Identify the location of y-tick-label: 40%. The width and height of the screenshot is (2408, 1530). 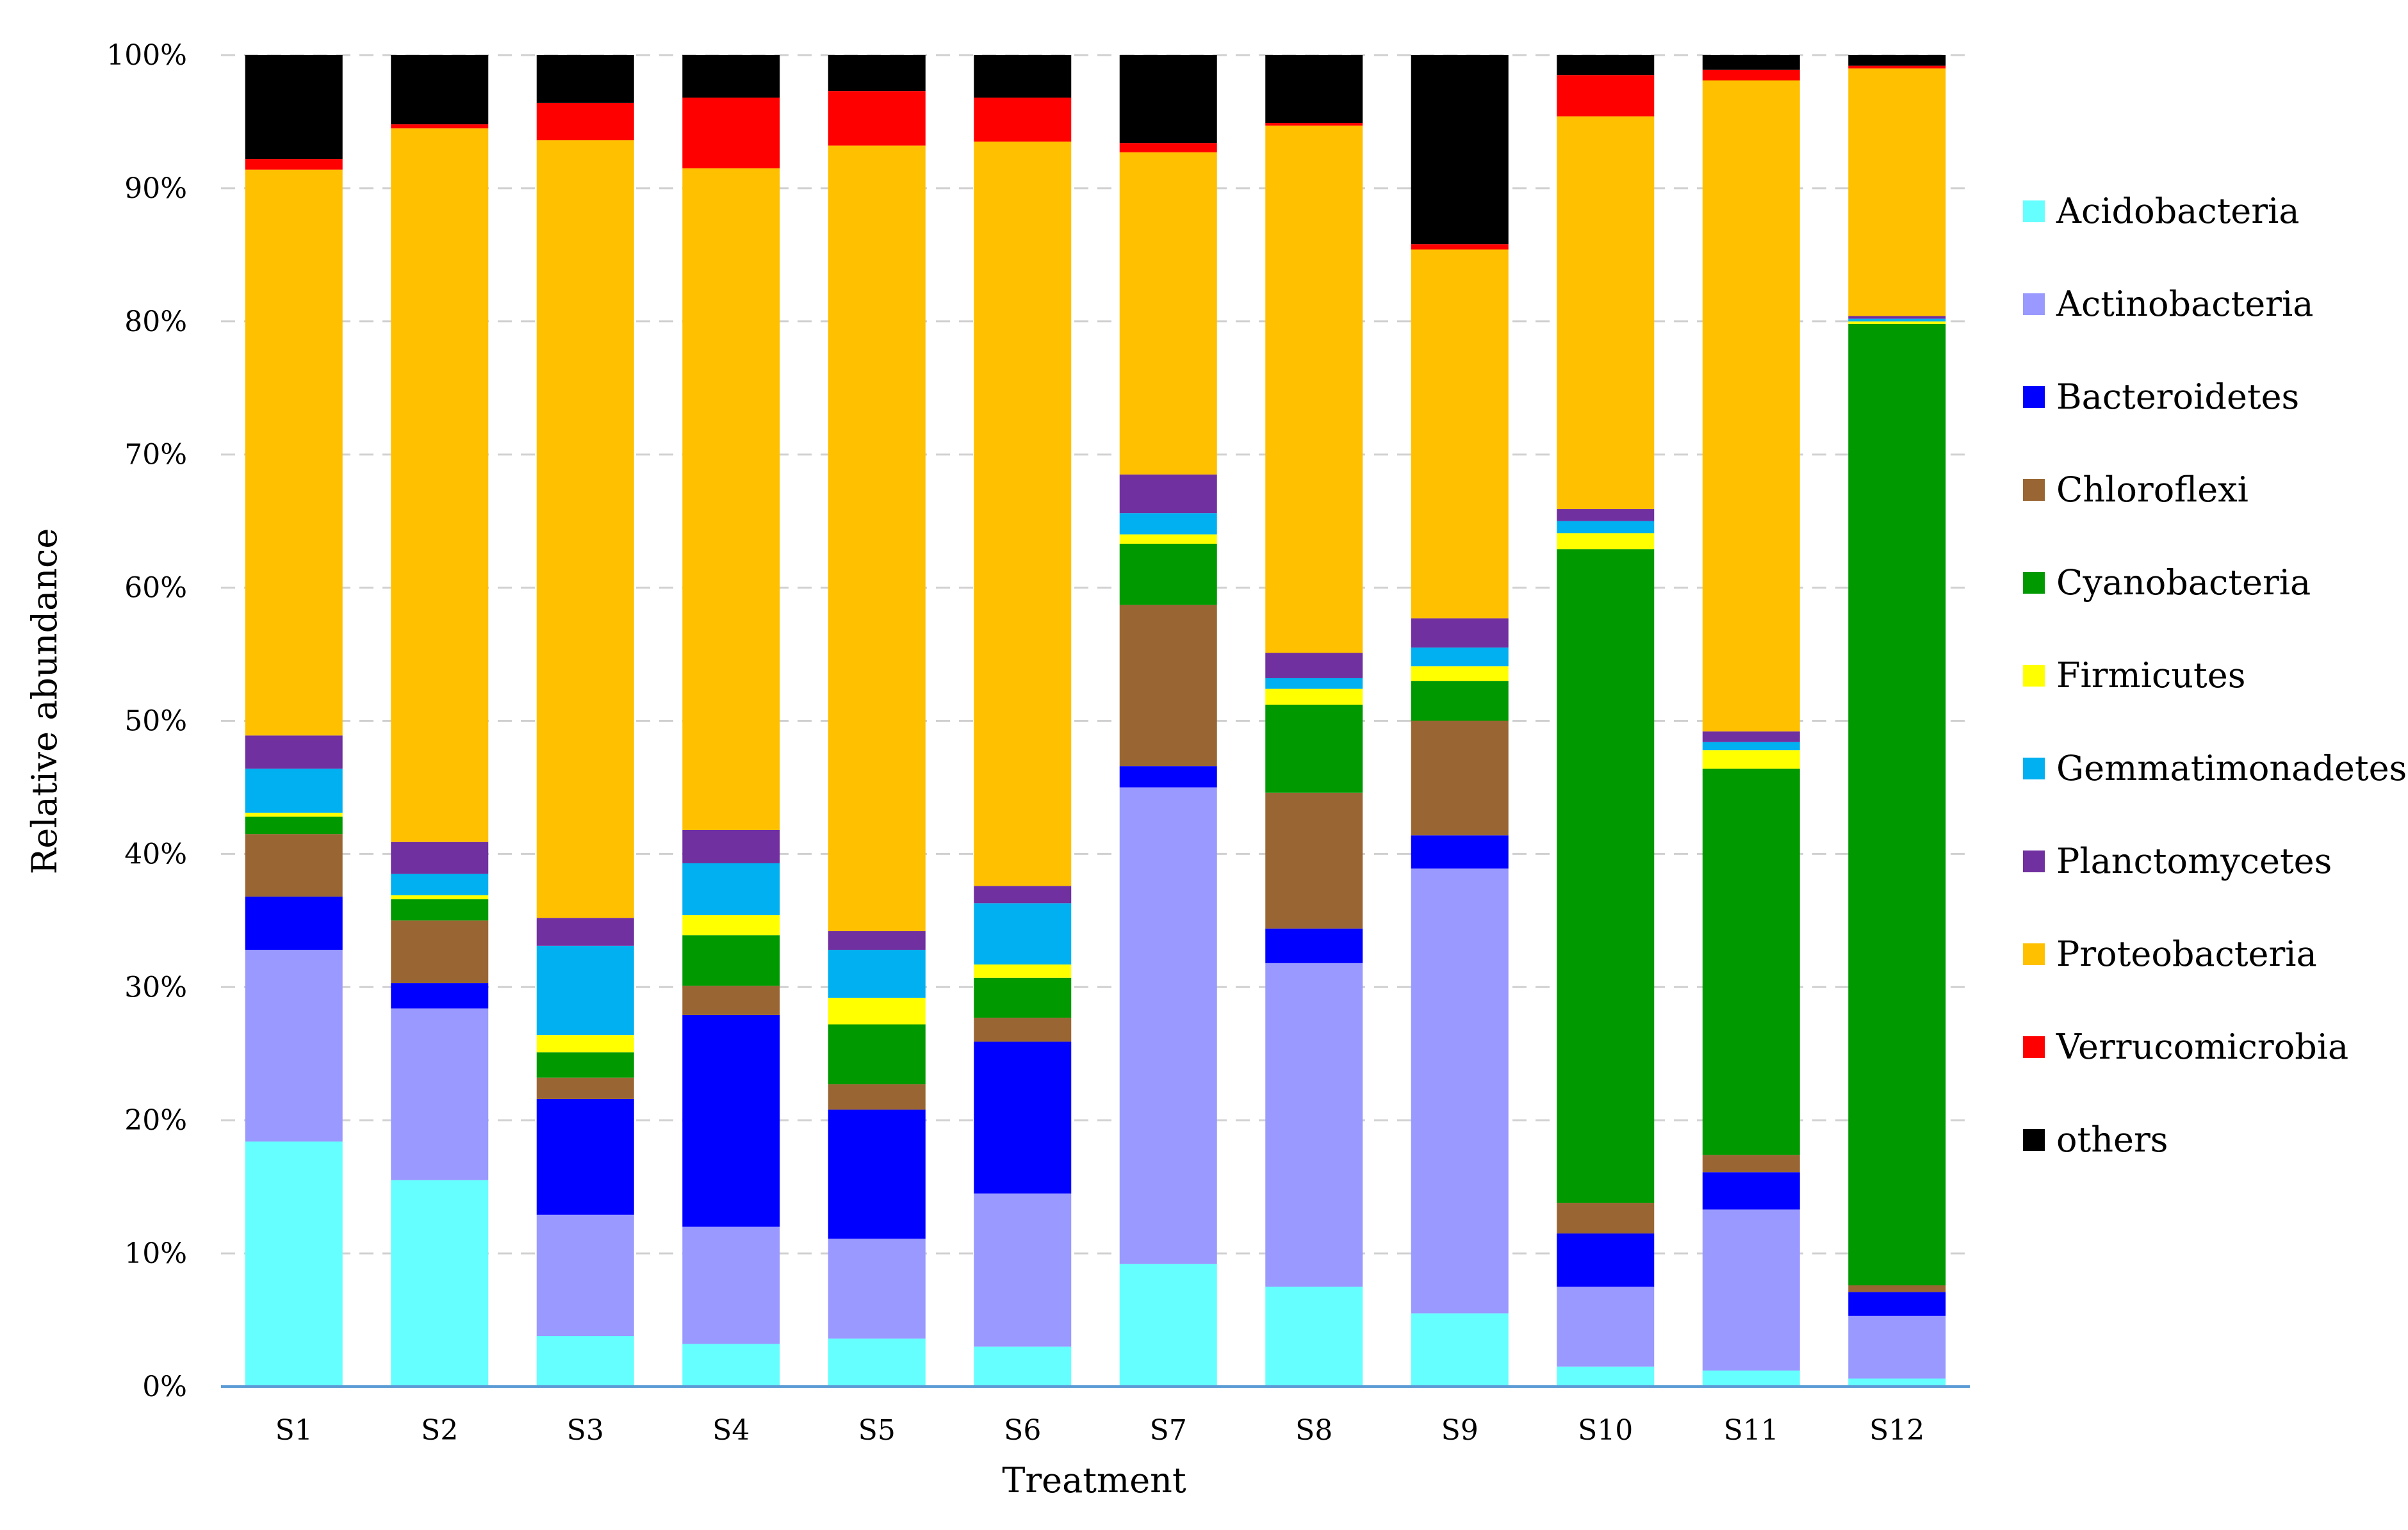
(155, 854).